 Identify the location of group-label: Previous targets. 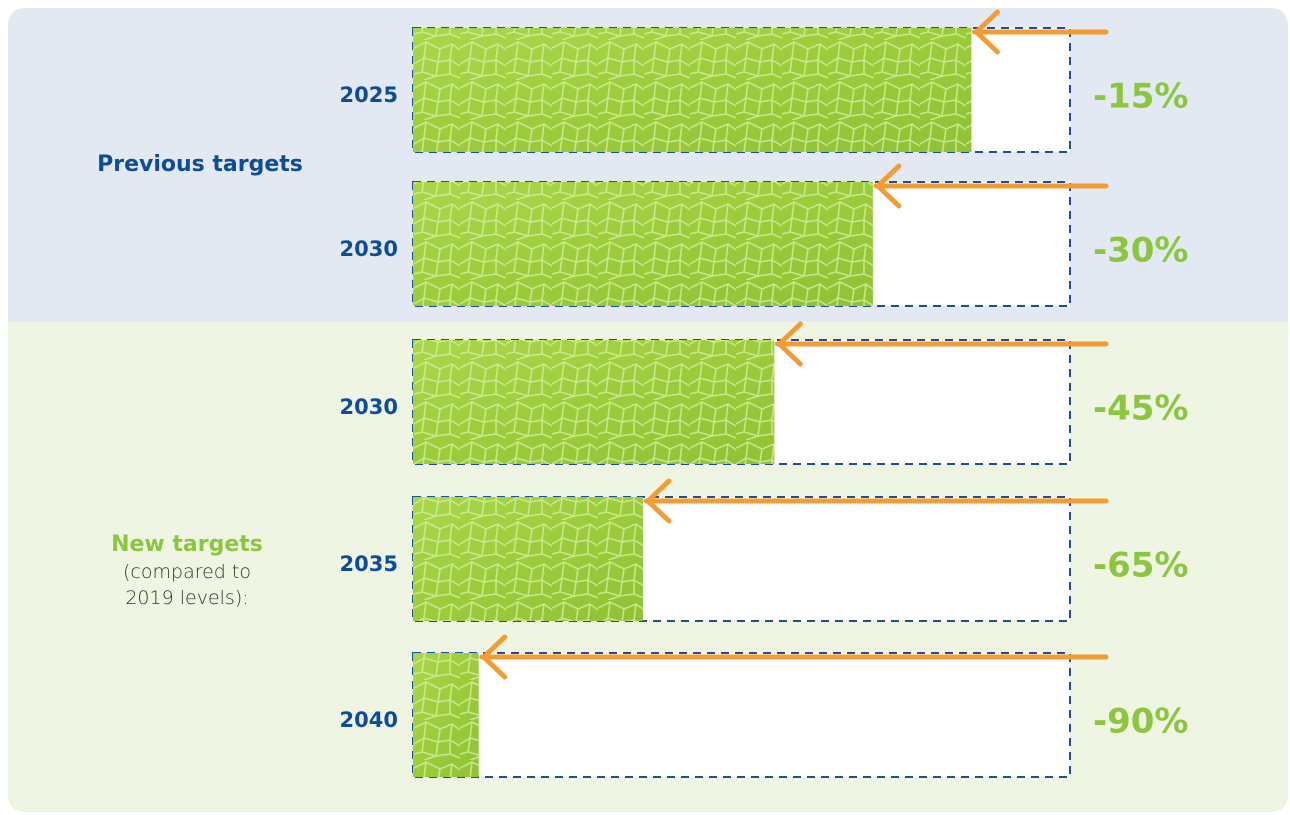
(200, 164).